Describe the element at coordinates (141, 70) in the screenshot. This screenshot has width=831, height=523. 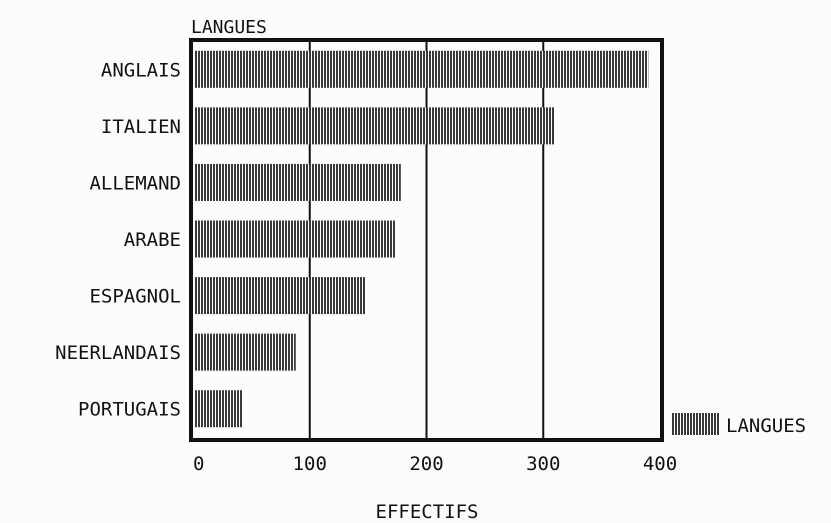
I see `category-label: ANGLAIS` at that location.